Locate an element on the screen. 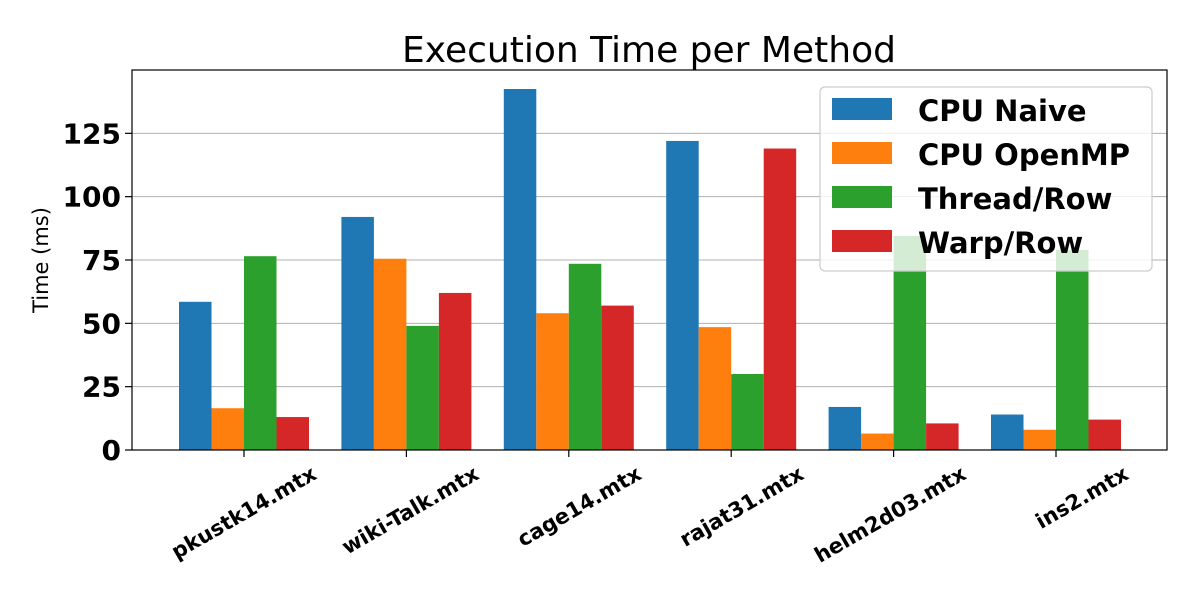 The image size is (1200, 600). y-tick-label: 125 is located at coordinates (92, 133).